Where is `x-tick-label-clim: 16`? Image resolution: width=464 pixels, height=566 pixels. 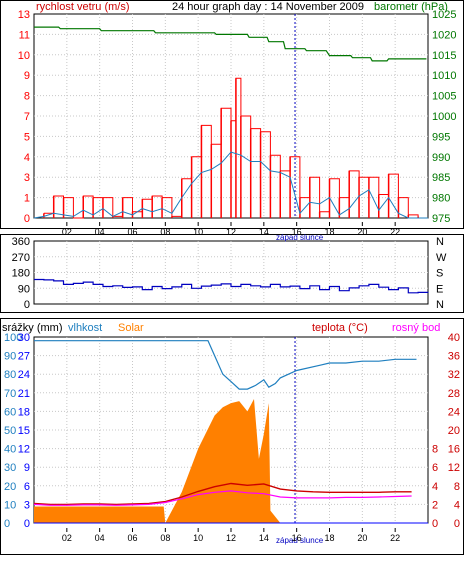
x-tick-label-clim: 16 is located at coordinates (297, 538).